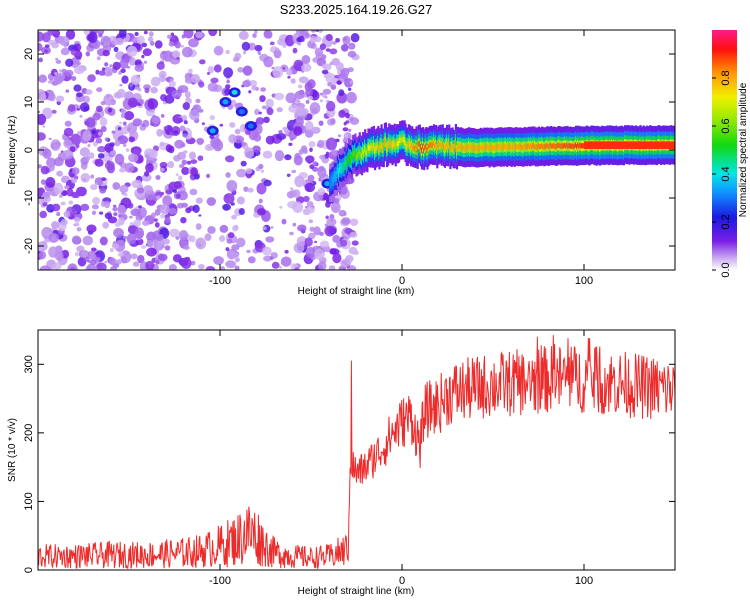 Image resolution: width=750 pixels, height=600 pixels. What do you see at coordinates (524, 146) in the screenshot?
I see `heatmap-ridge-cell` at bounding box center [524, 146].